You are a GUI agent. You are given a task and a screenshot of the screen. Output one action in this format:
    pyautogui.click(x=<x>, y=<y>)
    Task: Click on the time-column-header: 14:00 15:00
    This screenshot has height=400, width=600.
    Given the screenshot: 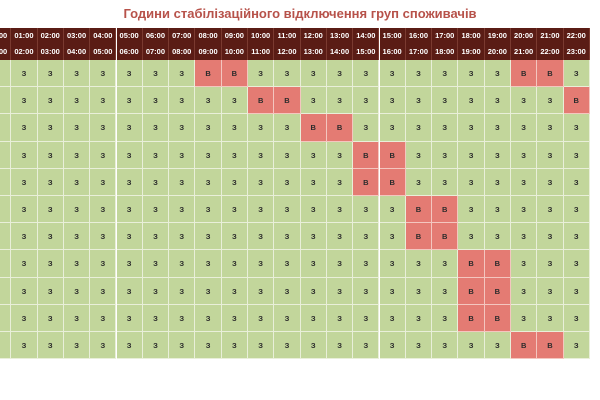 What is the action you would take?
    pyautogui.click(x=366, y=44)
    